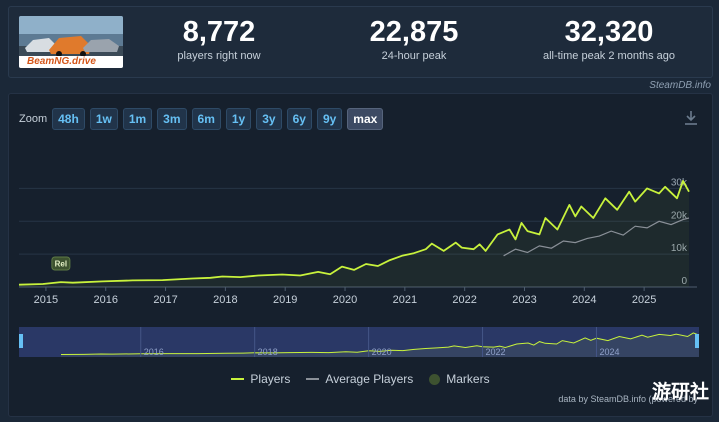 The width and height of the screenshot is (719, 422). Describe the element at coordinates (33, 119) in the screenshot. I see `zoom-label: Zoom` at that location.